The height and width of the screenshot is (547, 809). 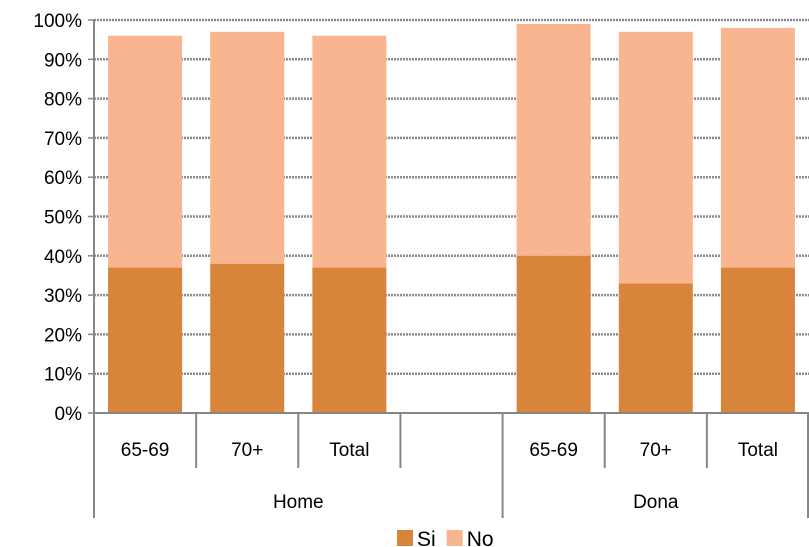 I want to click on group-label: Home, so click(x=298, y=502).